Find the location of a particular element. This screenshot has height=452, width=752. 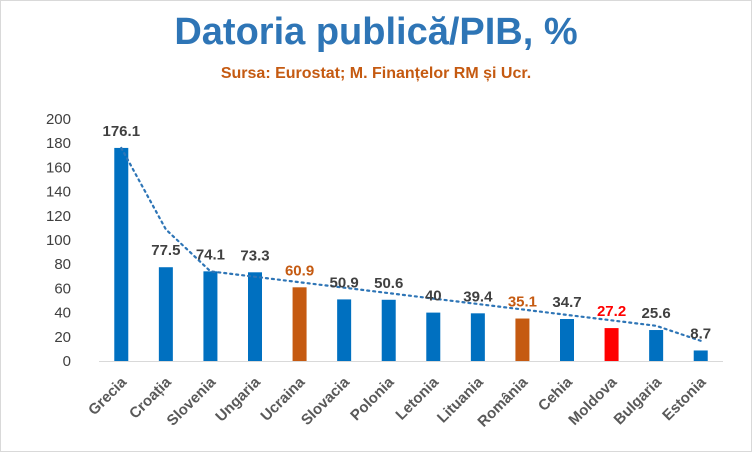

y-tick-label: 160 is located at coordinates (58, 167).